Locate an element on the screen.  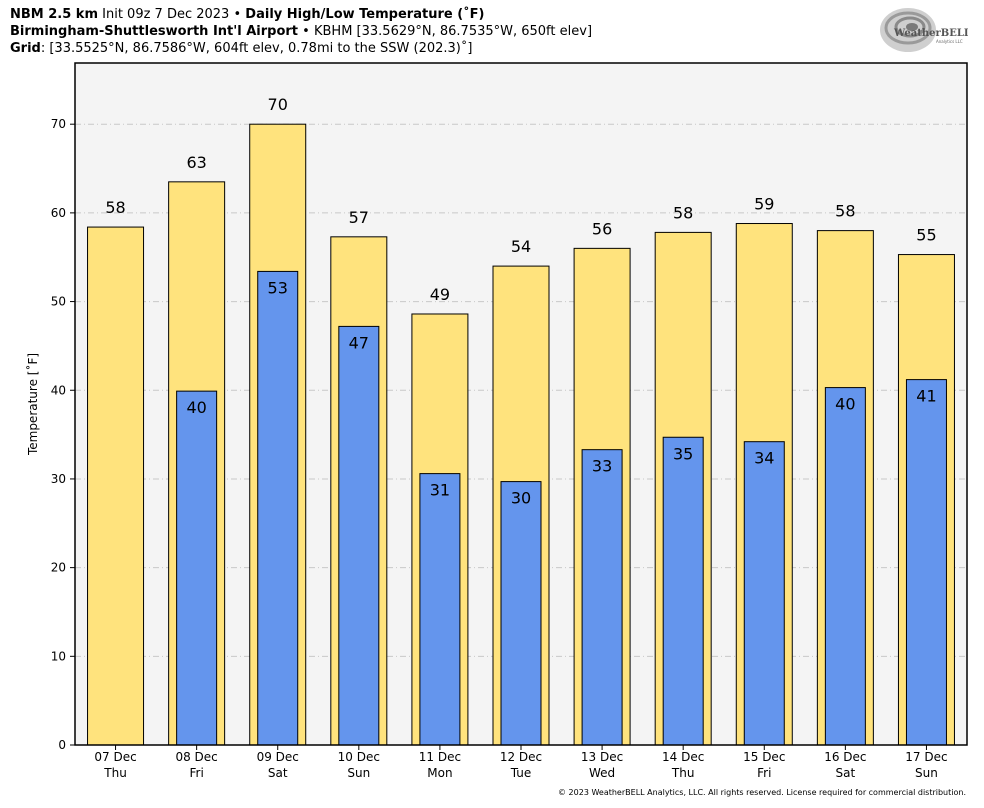
station-name: Birmingham-Shuttlesworth Int'l Airport is located at coordinates (154, 31).